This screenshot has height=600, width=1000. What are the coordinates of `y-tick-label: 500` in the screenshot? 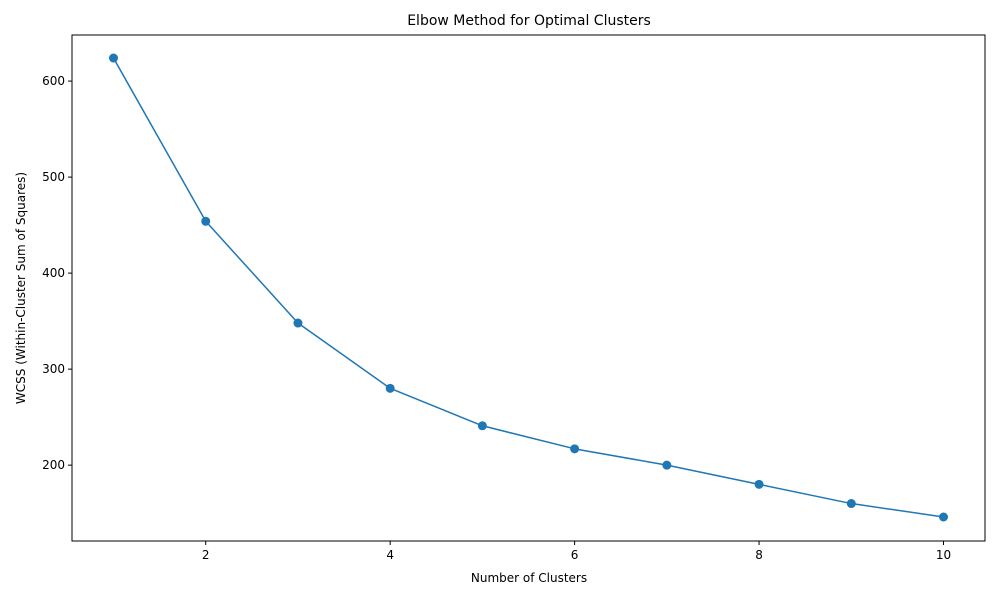 It's located at (53, 177).